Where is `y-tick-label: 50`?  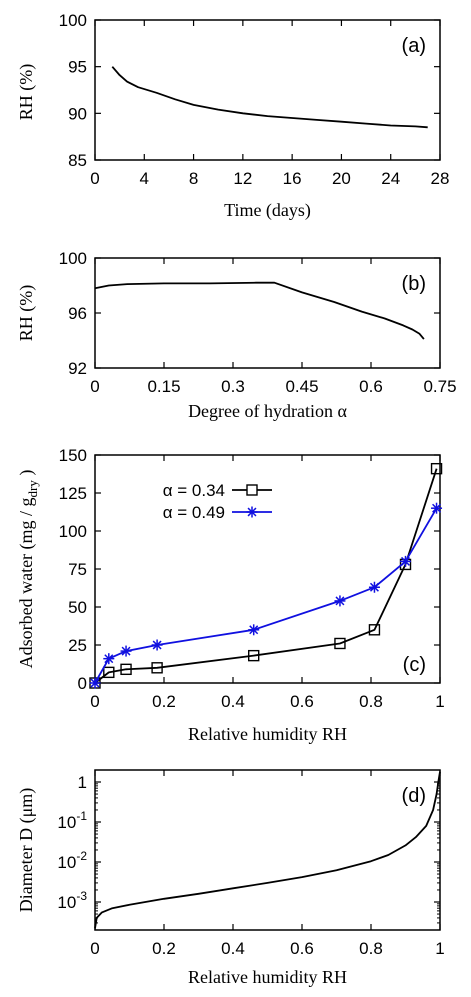 y-tick-label: 50 is located at coordinates (77, 607).